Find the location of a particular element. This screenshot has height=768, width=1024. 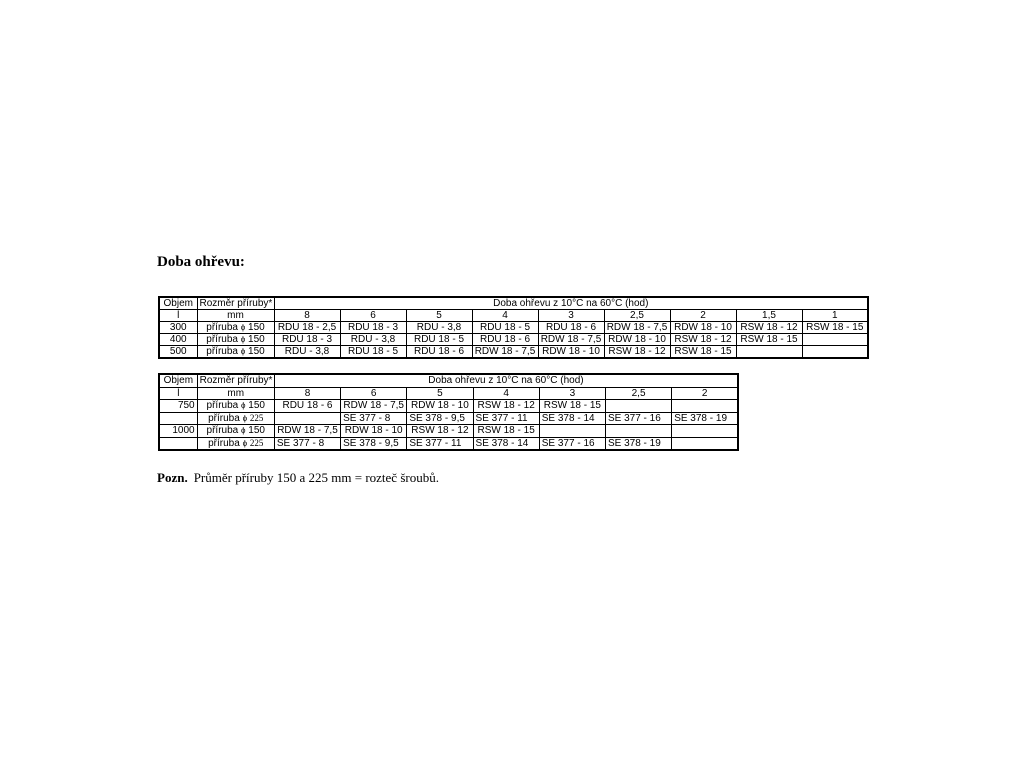

objem-cell: 400 is located at coordinates (178, 339).